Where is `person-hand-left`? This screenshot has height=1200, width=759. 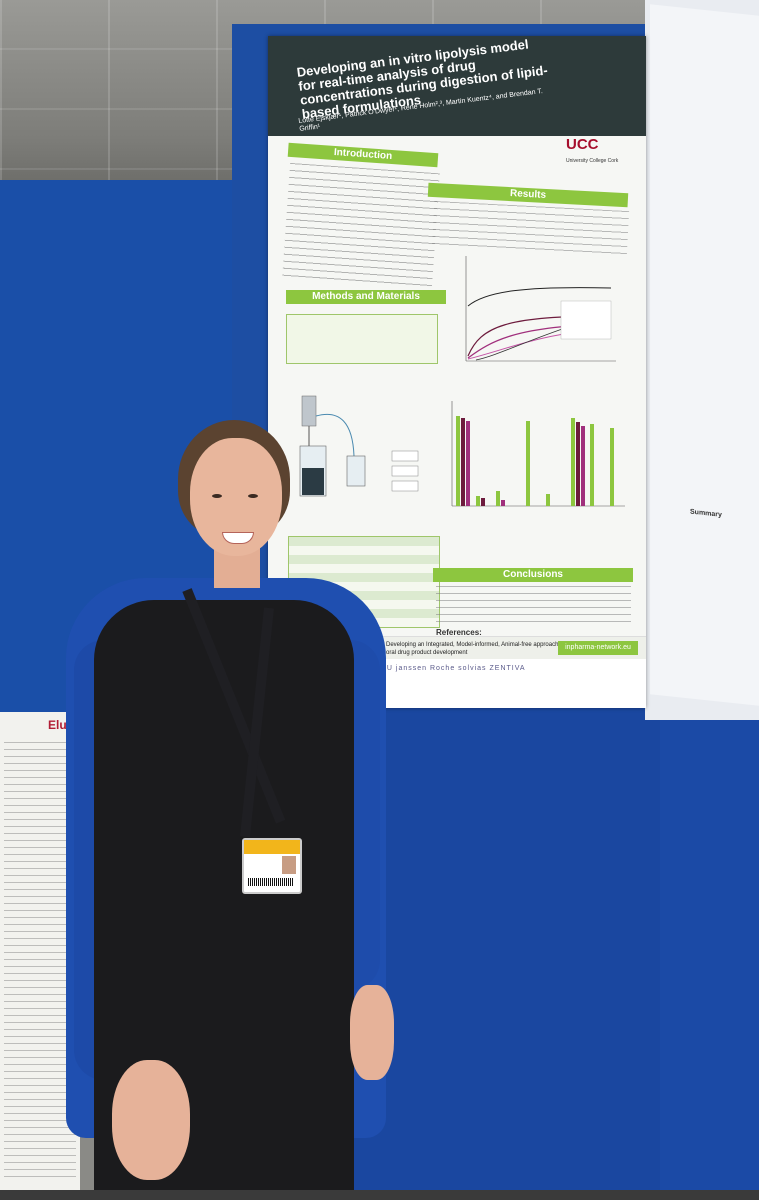
person-hand-left is located at coordinates (151, 1120).